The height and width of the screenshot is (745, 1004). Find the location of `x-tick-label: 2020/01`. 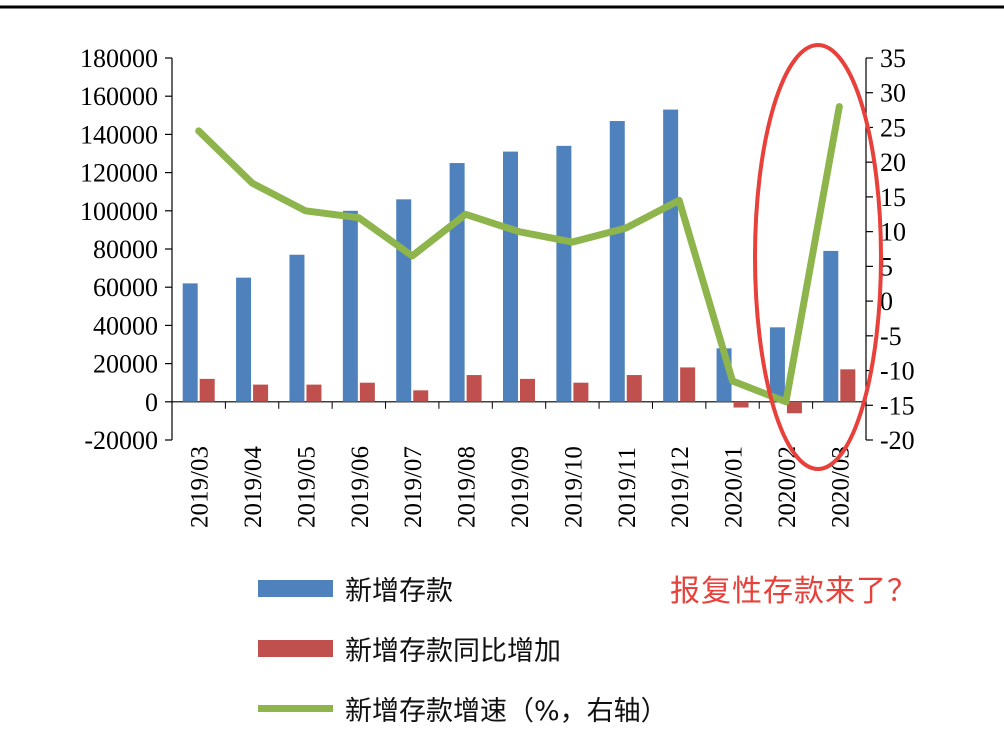

x-tick-label: 2020/01 is located at coordinates (734, 487).